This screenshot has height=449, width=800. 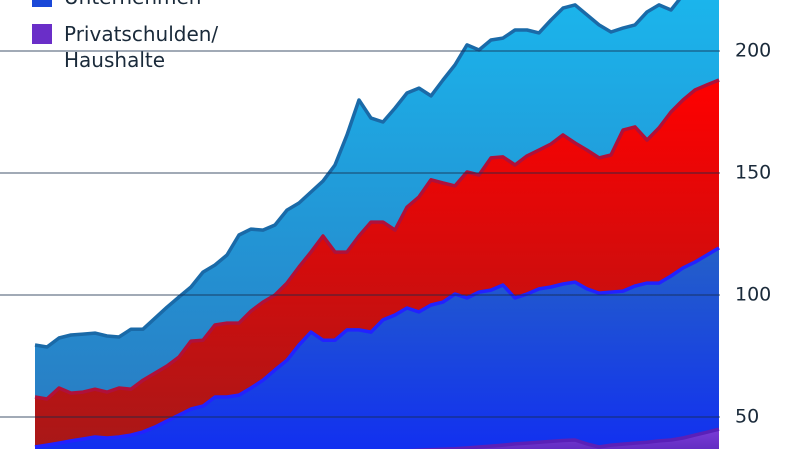 I want to click on area, so click(x=377, y=439).